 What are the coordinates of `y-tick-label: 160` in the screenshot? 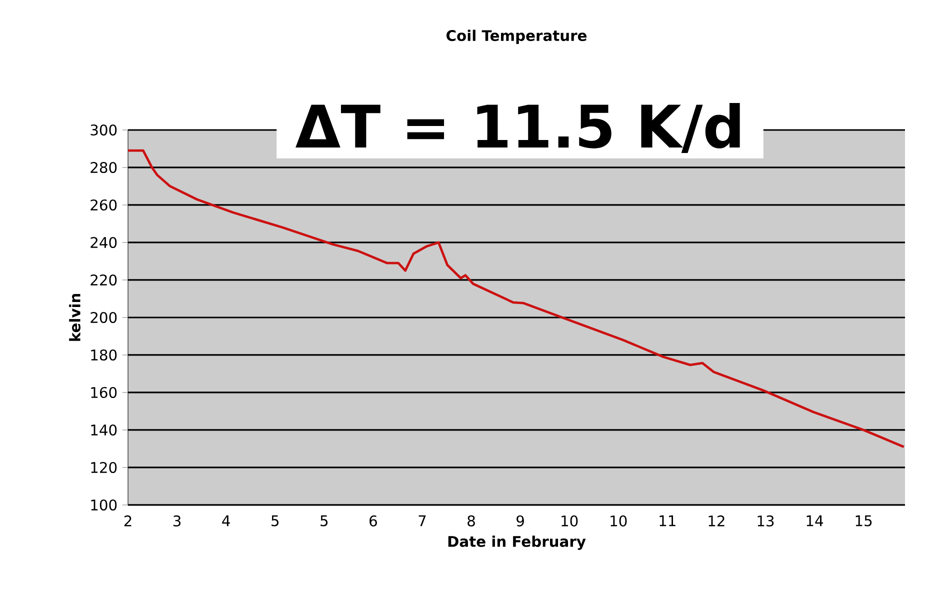 It's located at (104, 392).